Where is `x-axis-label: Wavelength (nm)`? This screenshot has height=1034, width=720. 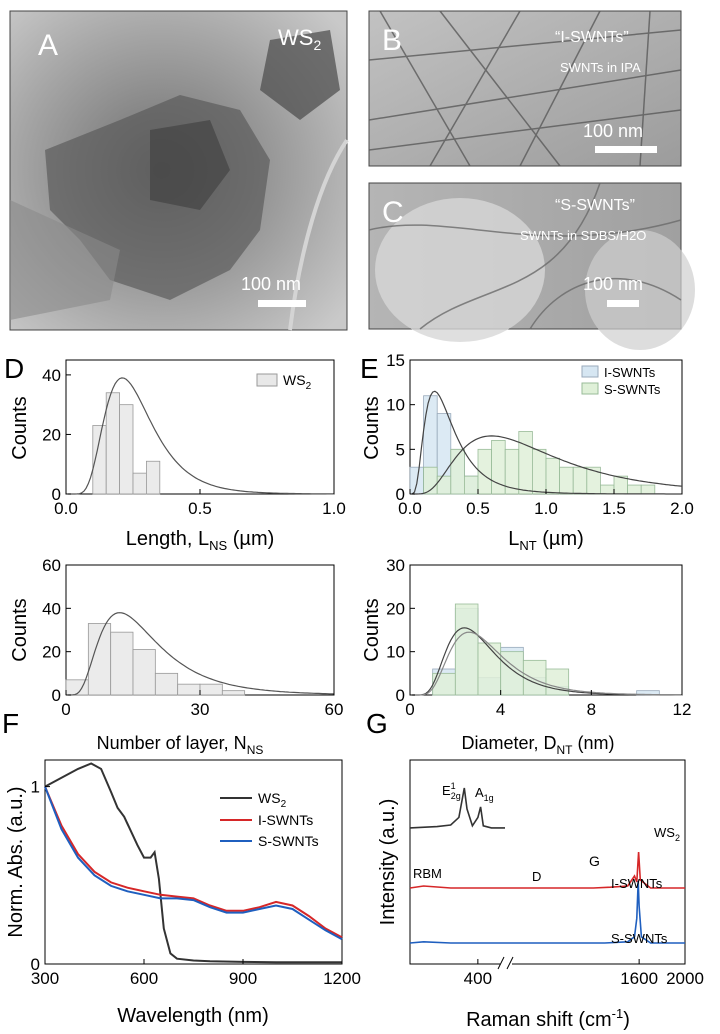 x-axis-label: Wavelength (nm) is located at coordinates (193, 1016).